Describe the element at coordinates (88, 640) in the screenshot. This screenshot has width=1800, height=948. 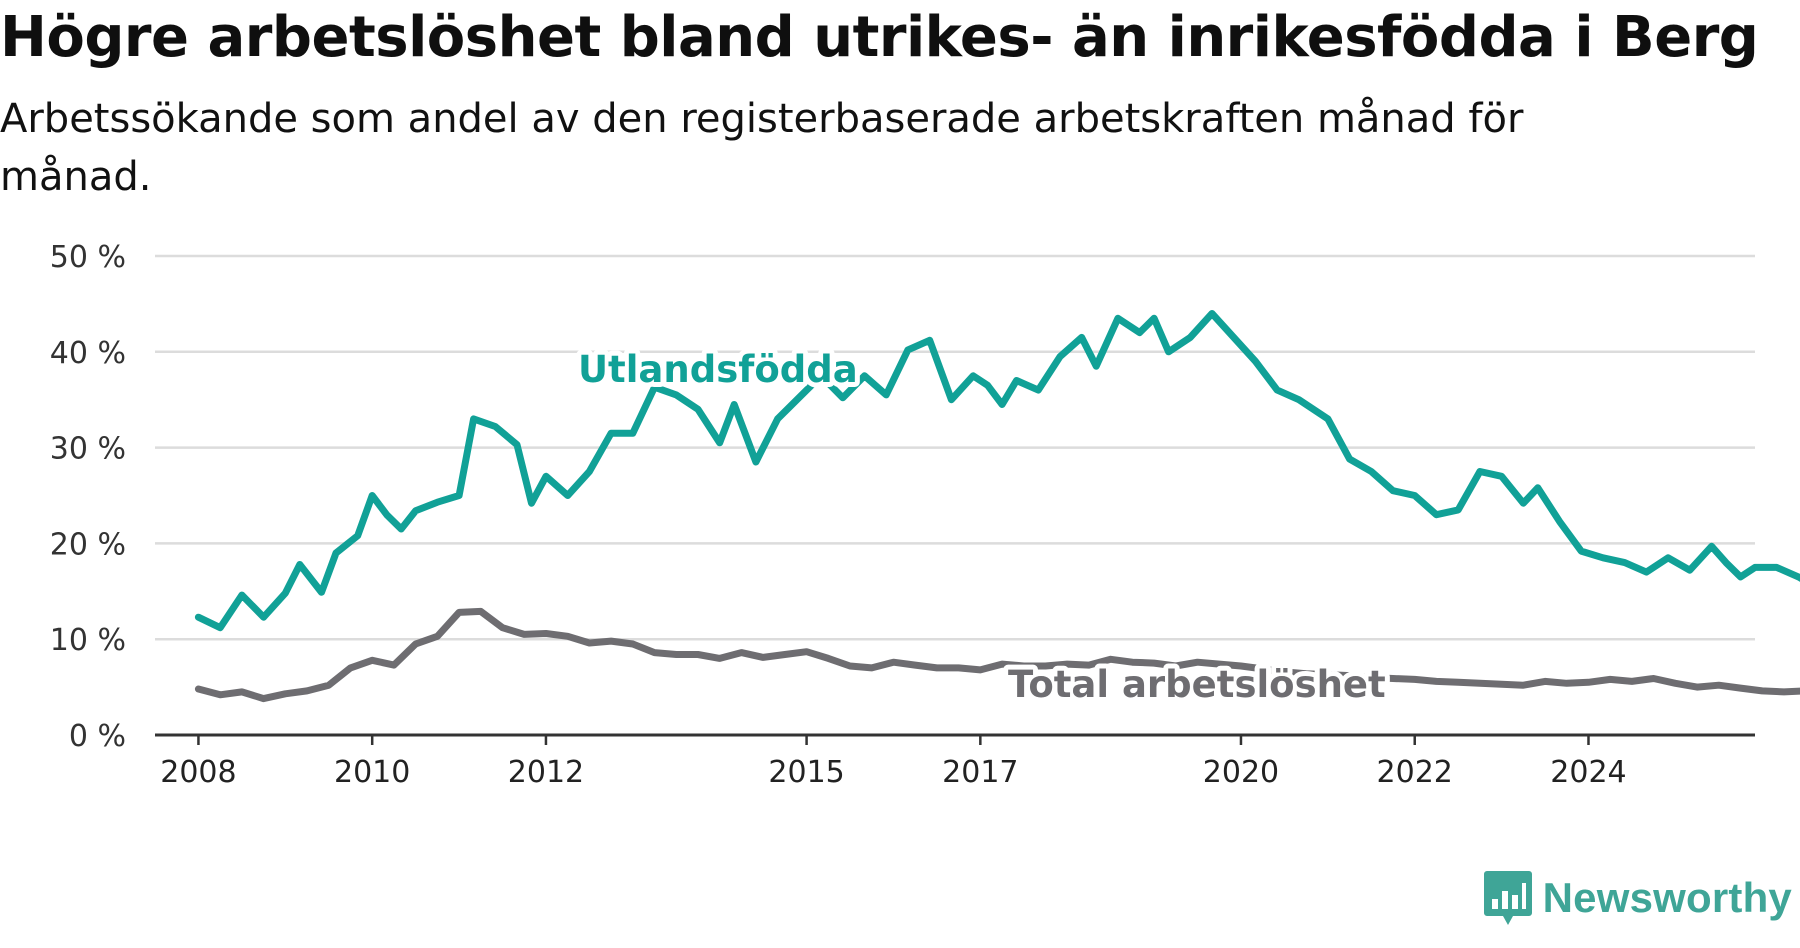
I see `y-tick-label: 10 %` at that location.